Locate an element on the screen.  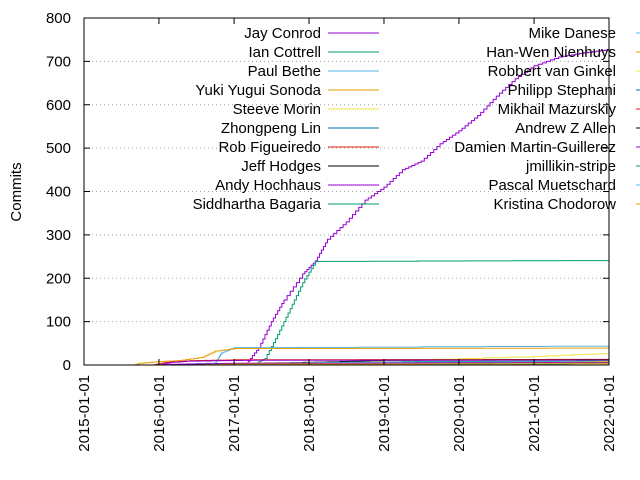
legend-label: Andy Hochhaus is located at coordinates (268, 185).